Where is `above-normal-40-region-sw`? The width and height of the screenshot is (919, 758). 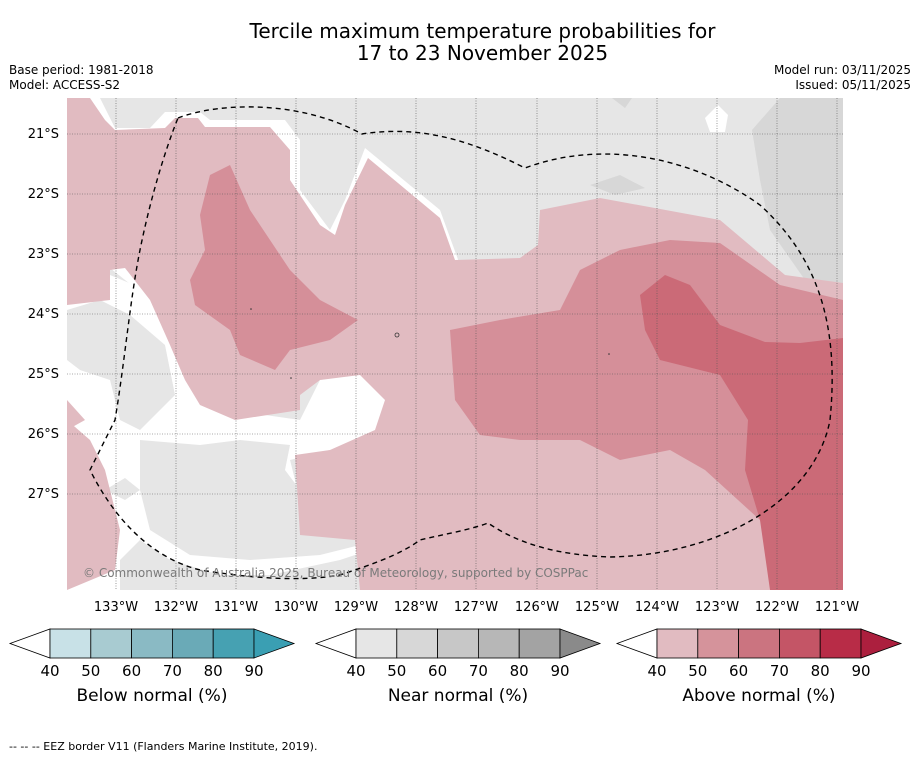 above-normal-40-region-sw is located at coordinates (93, 505).